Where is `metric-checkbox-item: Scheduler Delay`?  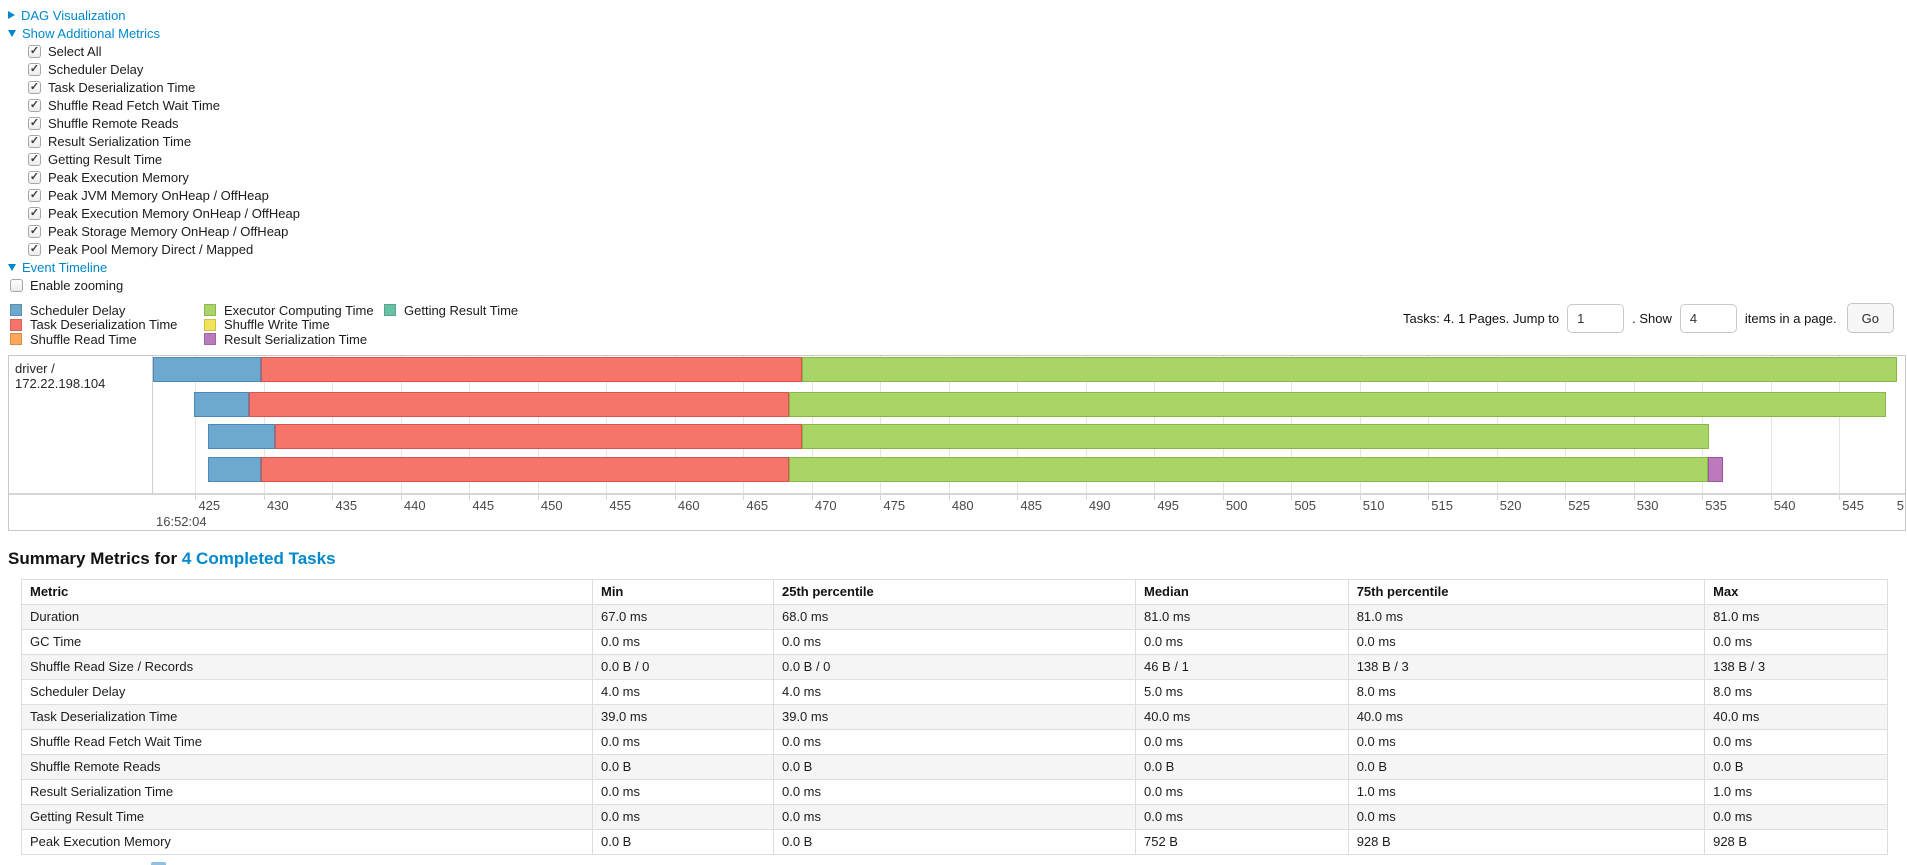
metric-checkbox-item: Scheduler Delay is located at coordinates (967, 69).